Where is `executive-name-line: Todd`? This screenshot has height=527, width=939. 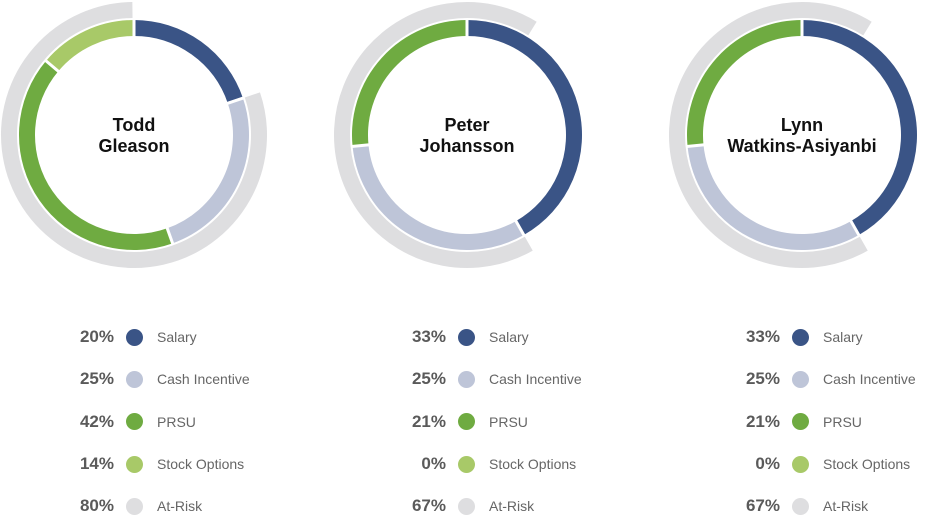
executive-name-line: Todd is located at coordinates (134, 125).